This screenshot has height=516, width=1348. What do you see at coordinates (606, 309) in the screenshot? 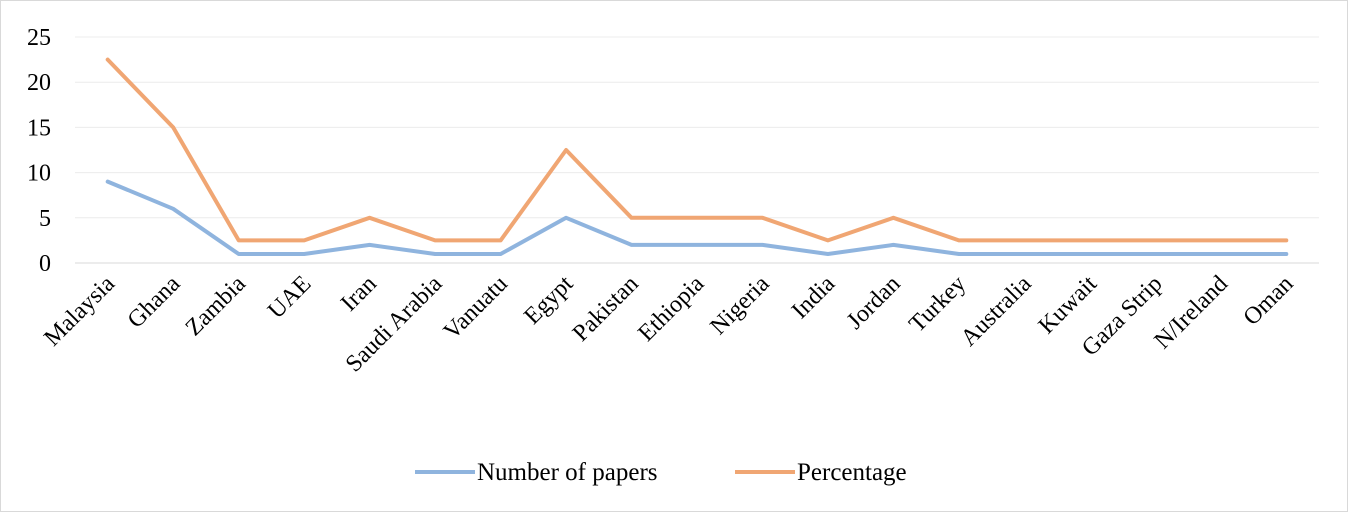
I see `x-tick-label: Pakistan` at bounding box center [606, 309].